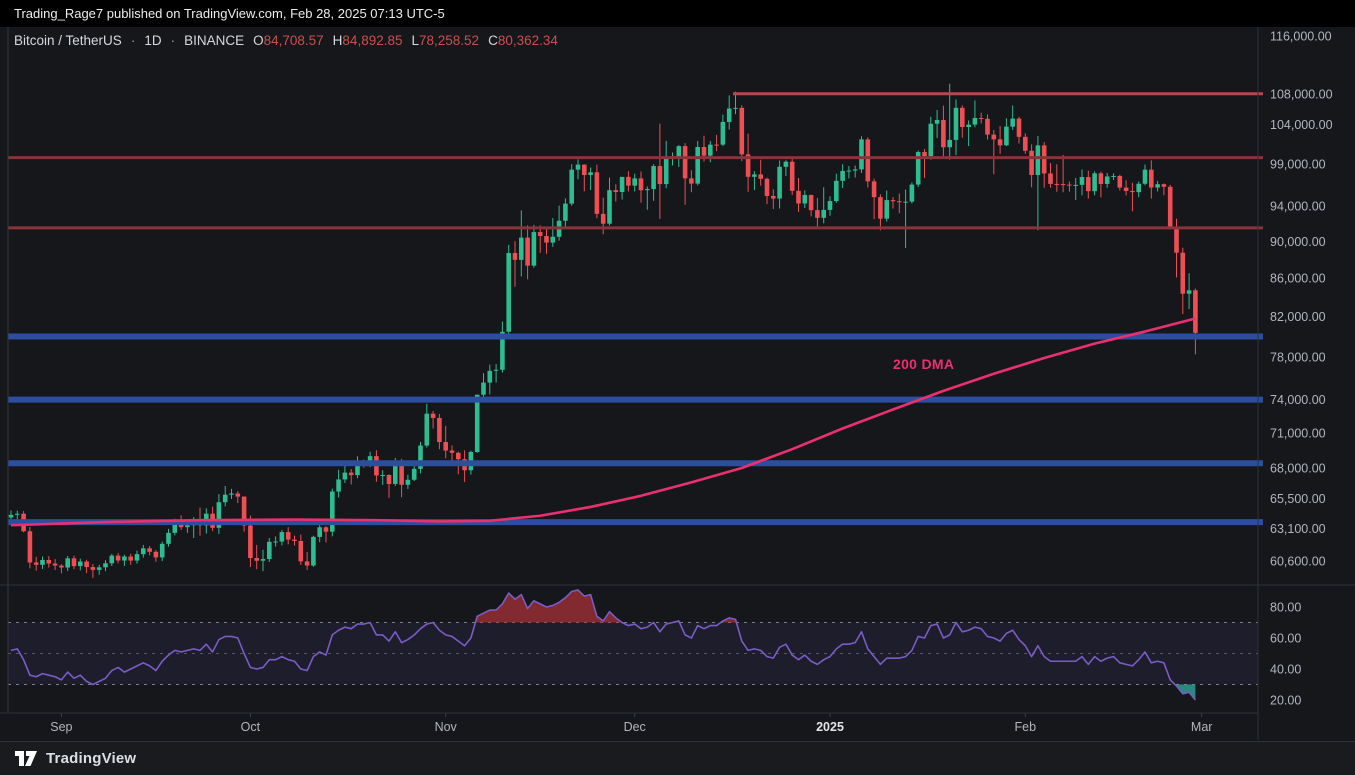 This screenshot has width=1355, height=775. Describe the element at coordinates (1026, 727) in the screenshot. I see `time-axis-label: Feb` at that location.